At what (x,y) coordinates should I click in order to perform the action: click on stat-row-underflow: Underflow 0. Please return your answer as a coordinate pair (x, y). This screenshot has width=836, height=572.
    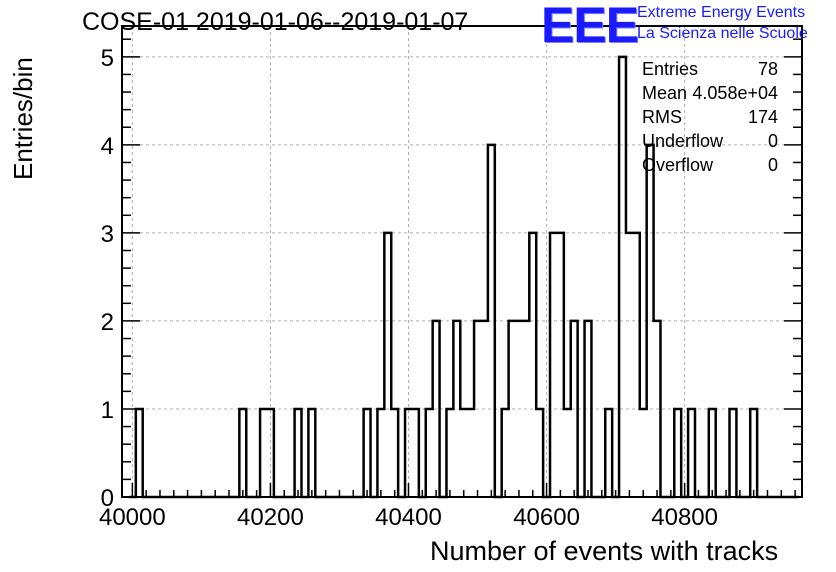
    Looking at the image, I should click on (709, 140).